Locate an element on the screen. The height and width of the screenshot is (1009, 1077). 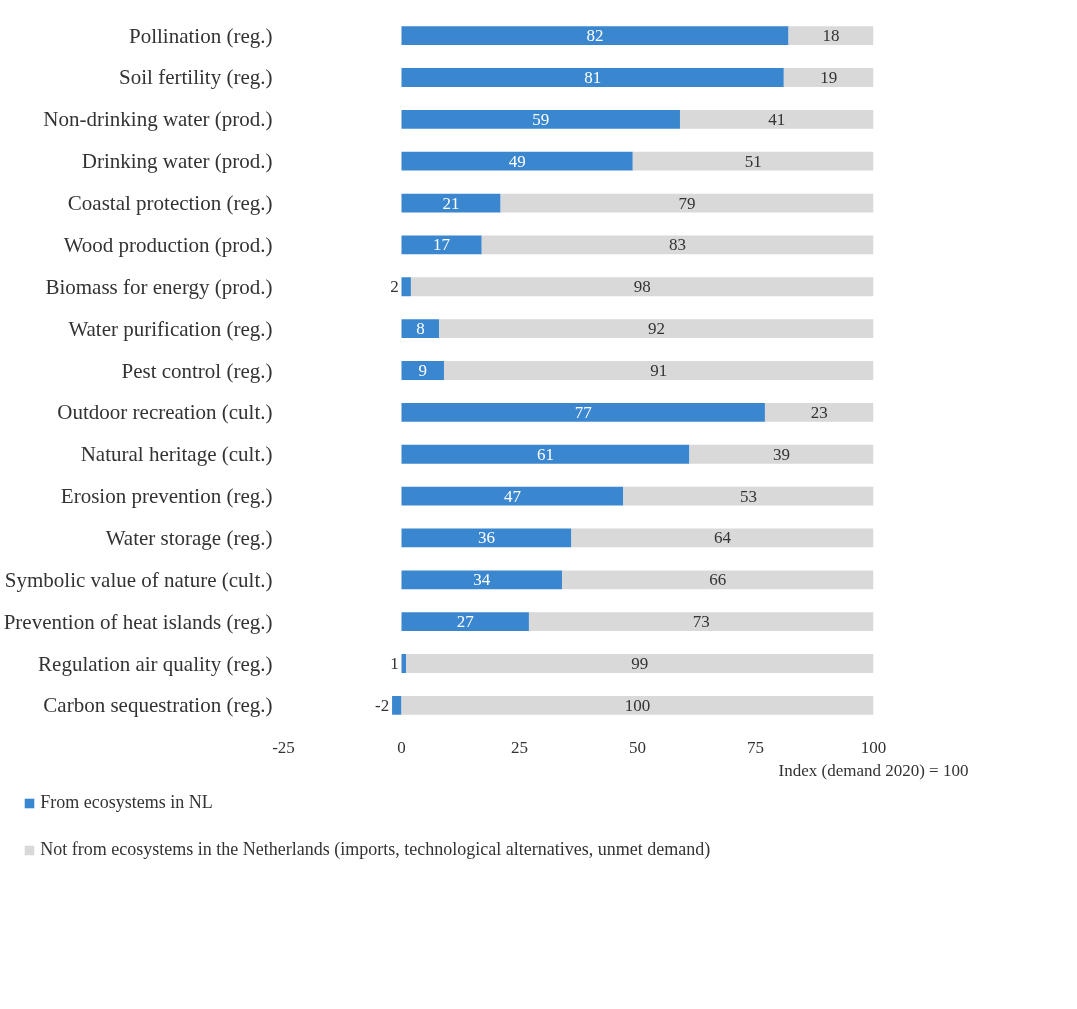
data-label: 99 is located at coordinates (640, 664).